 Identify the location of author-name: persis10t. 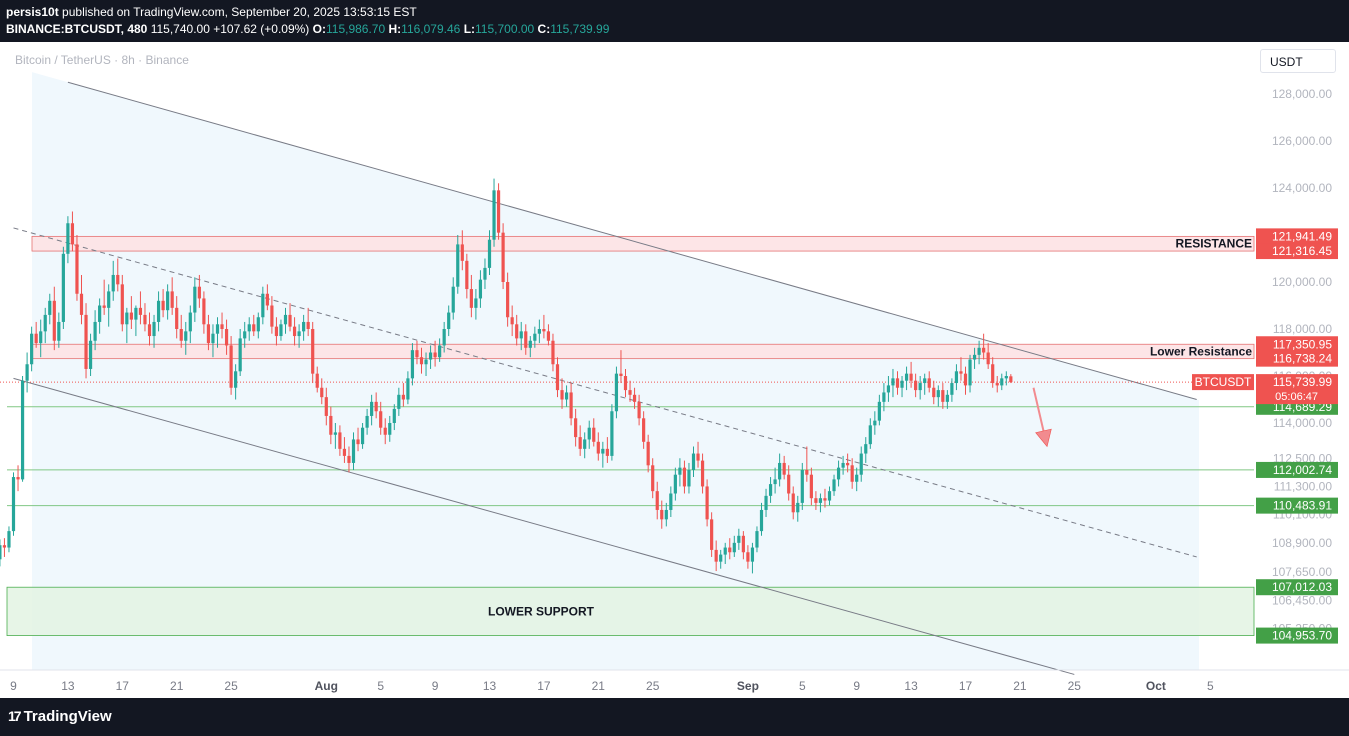
(32, 12).